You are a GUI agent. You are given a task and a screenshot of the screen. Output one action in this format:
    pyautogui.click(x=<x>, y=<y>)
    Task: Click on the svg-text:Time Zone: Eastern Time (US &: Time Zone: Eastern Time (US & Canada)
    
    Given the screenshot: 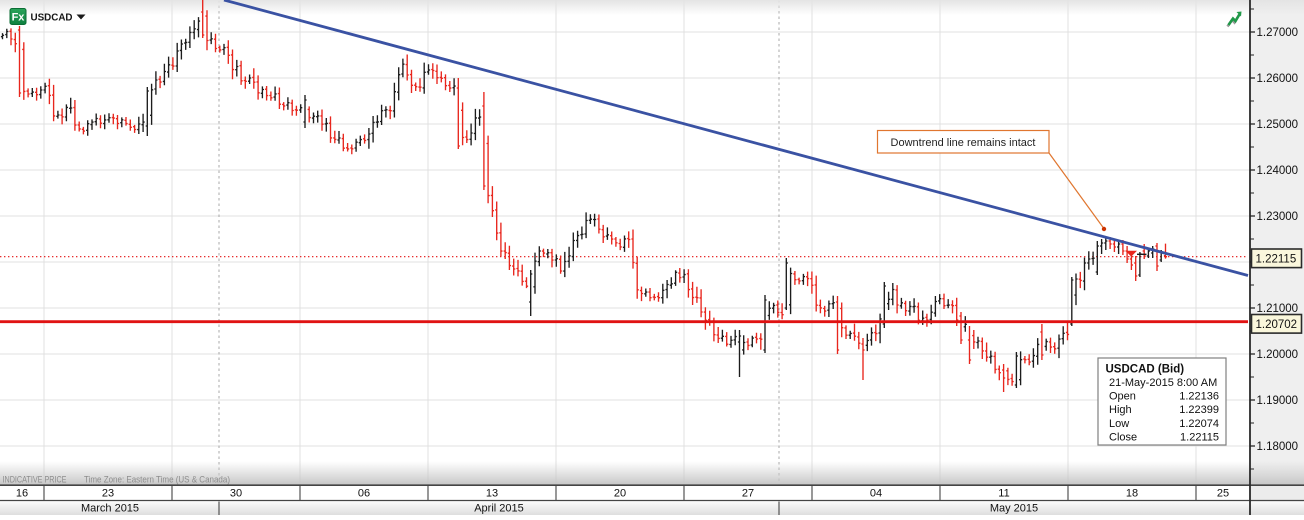 What is the action you would take?
    pyautogui.click(x=157, y=480)
    